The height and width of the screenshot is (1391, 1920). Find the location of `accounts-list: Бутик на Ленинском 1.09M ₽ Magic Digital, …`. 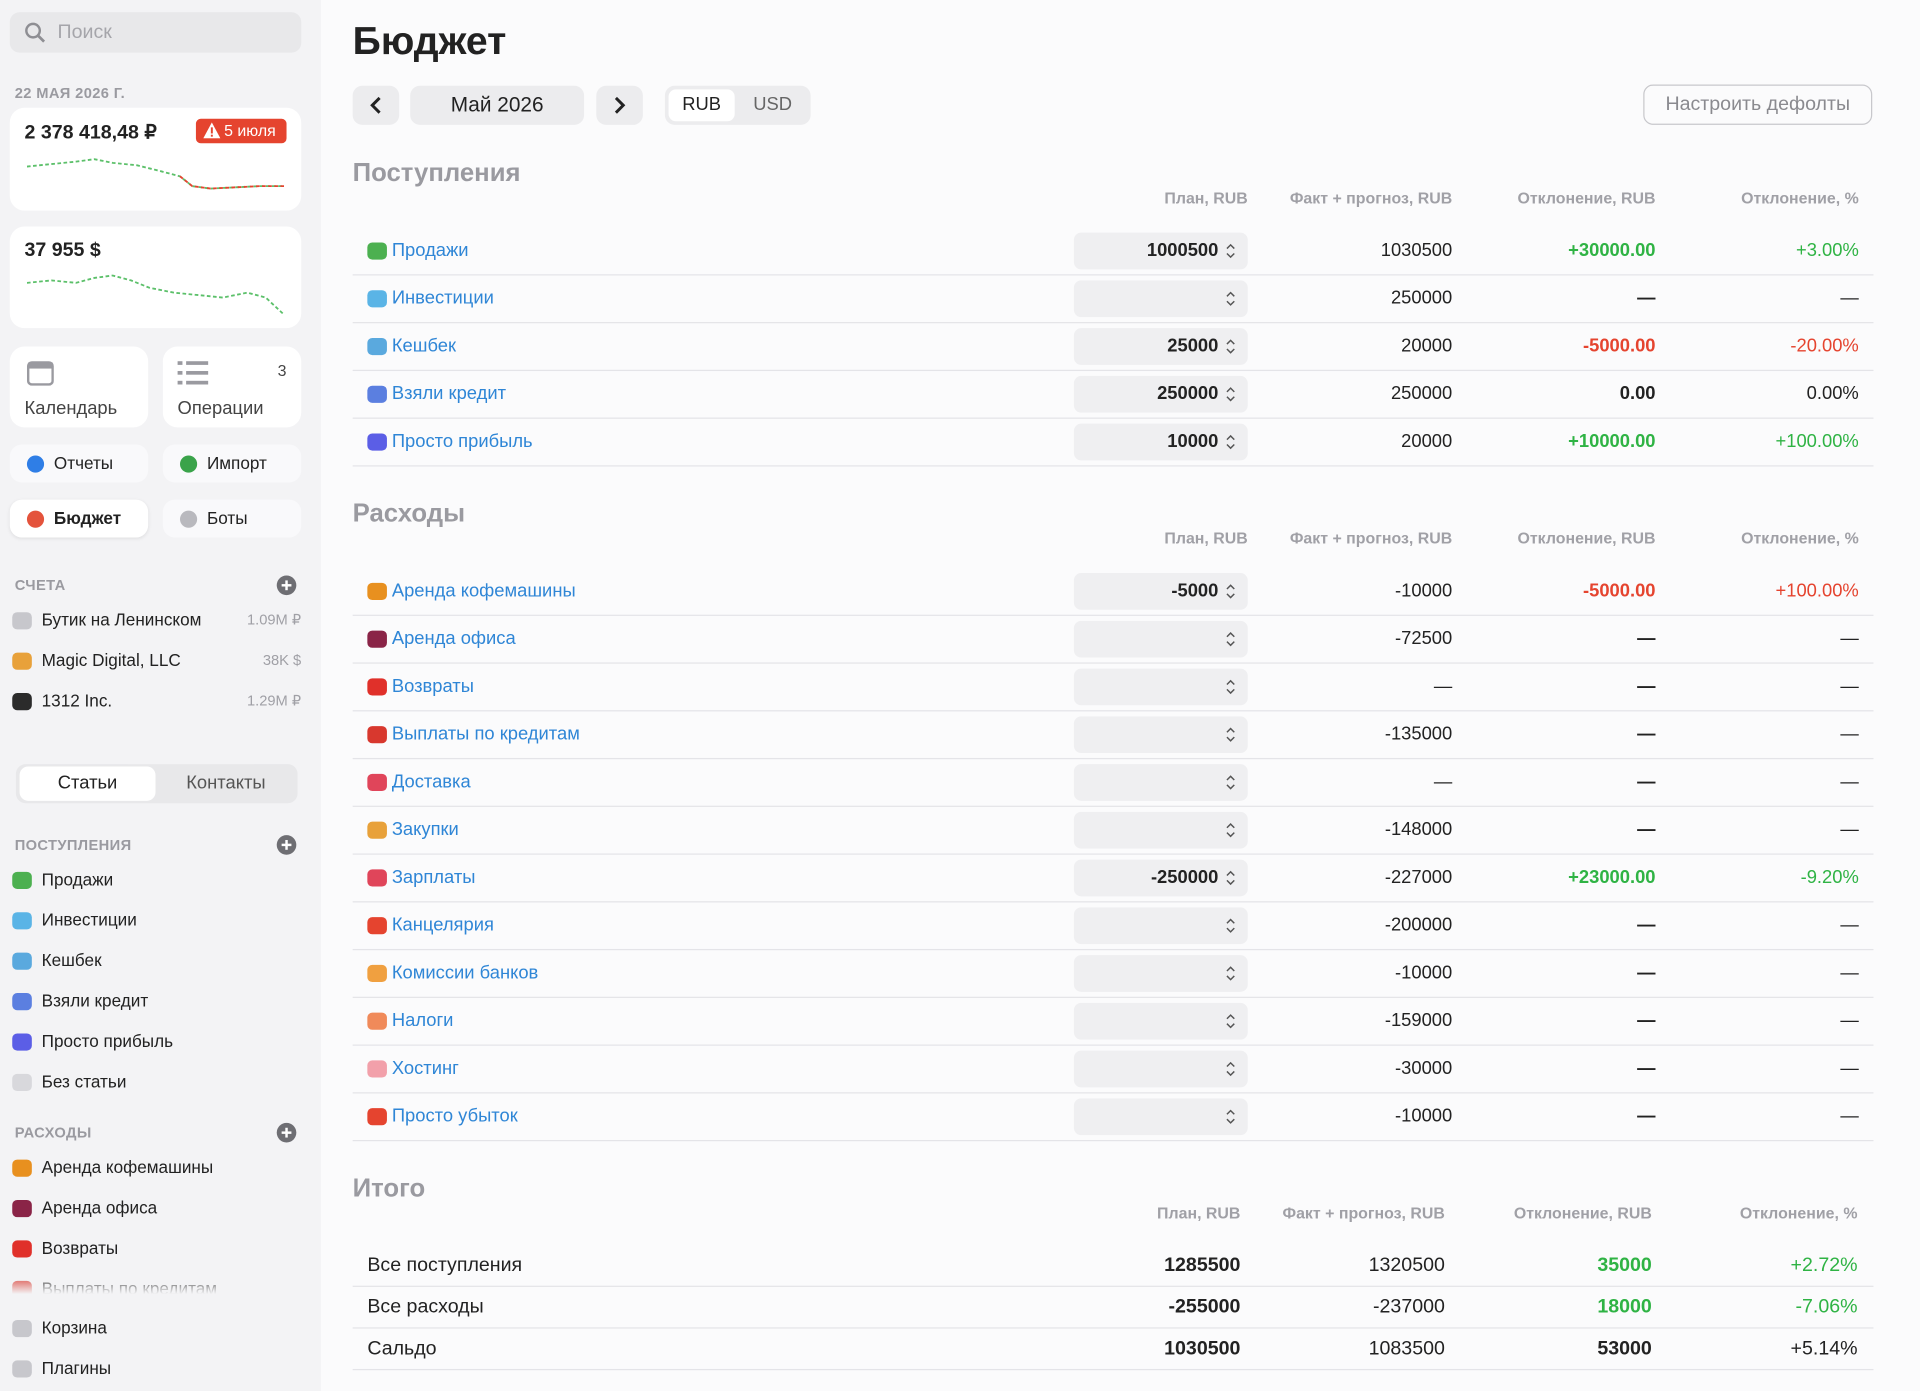

accounts-list: Бутик на Ленинском 1.09M ₽ Magic Digital, … is located at coordinates (156, 660).